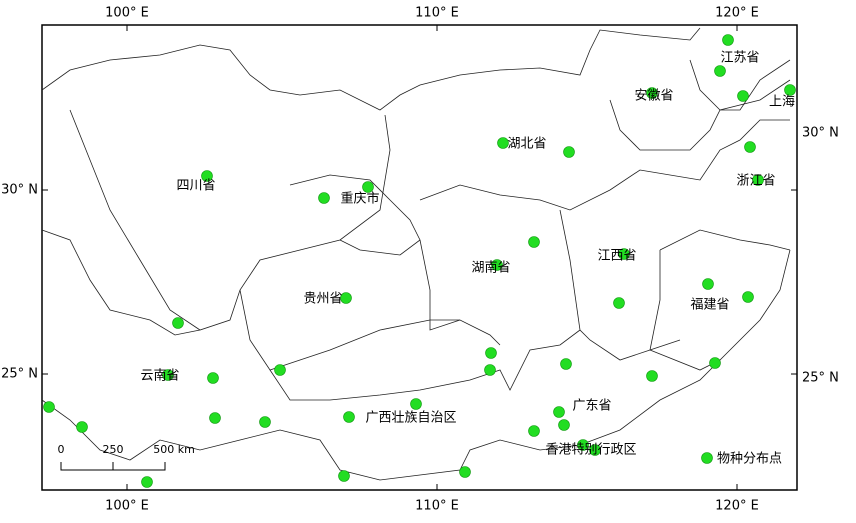  I want to click on top-label: 120° E, so click(737, 13).